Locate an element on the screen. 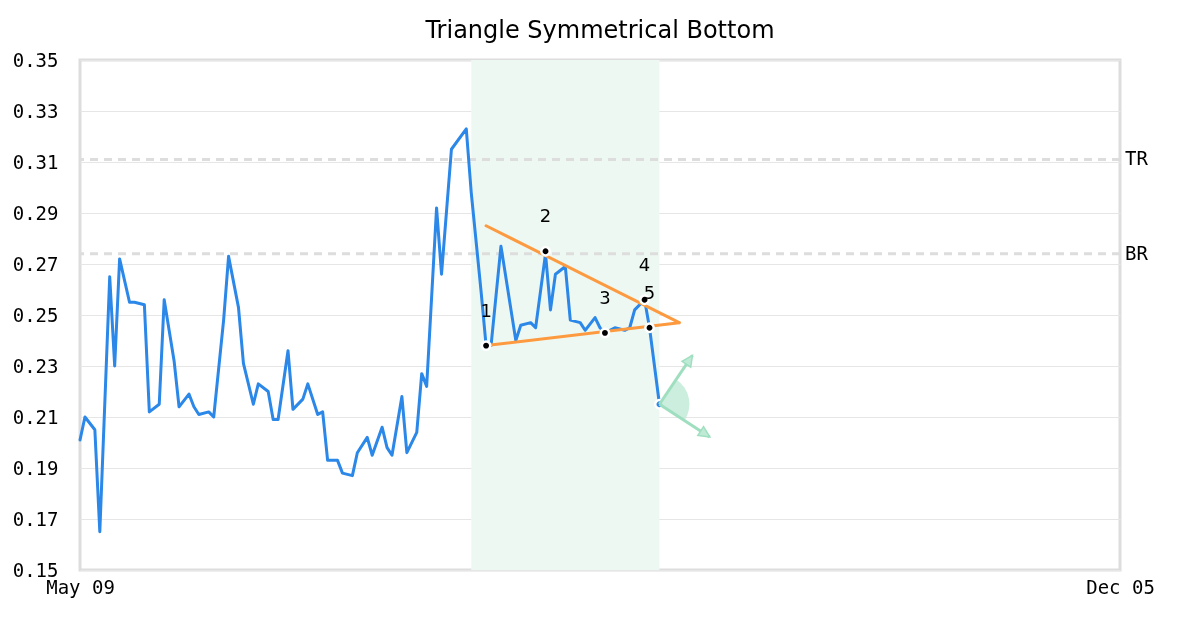  annotation: 5 is located at coordinates (649, 292).